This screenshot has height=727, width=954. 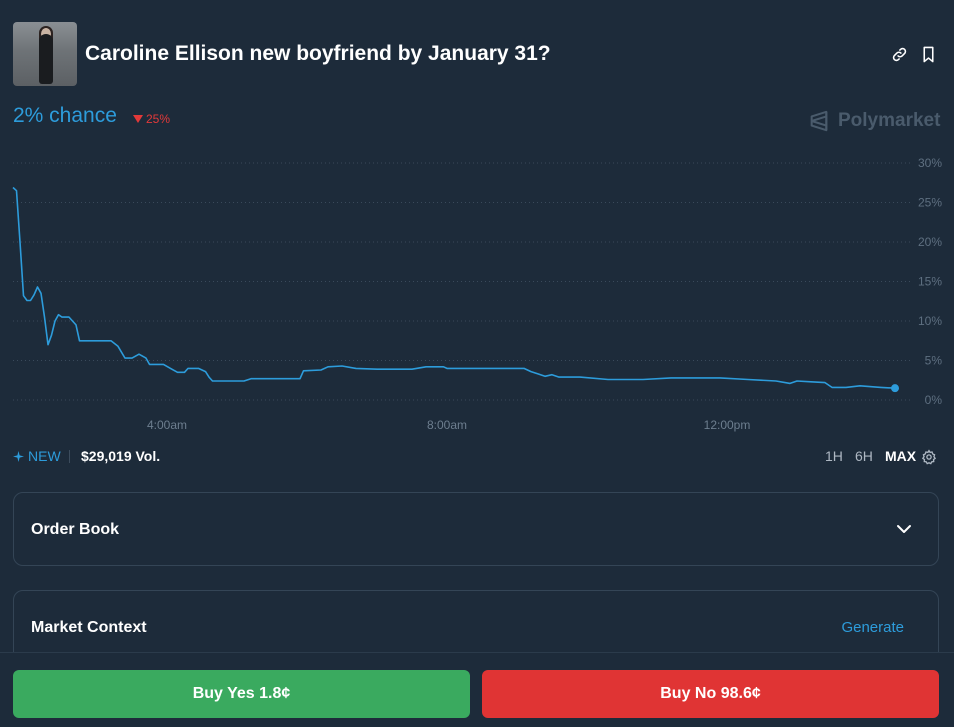 I want to click on series-endpoint, so click(x=895, y=388).